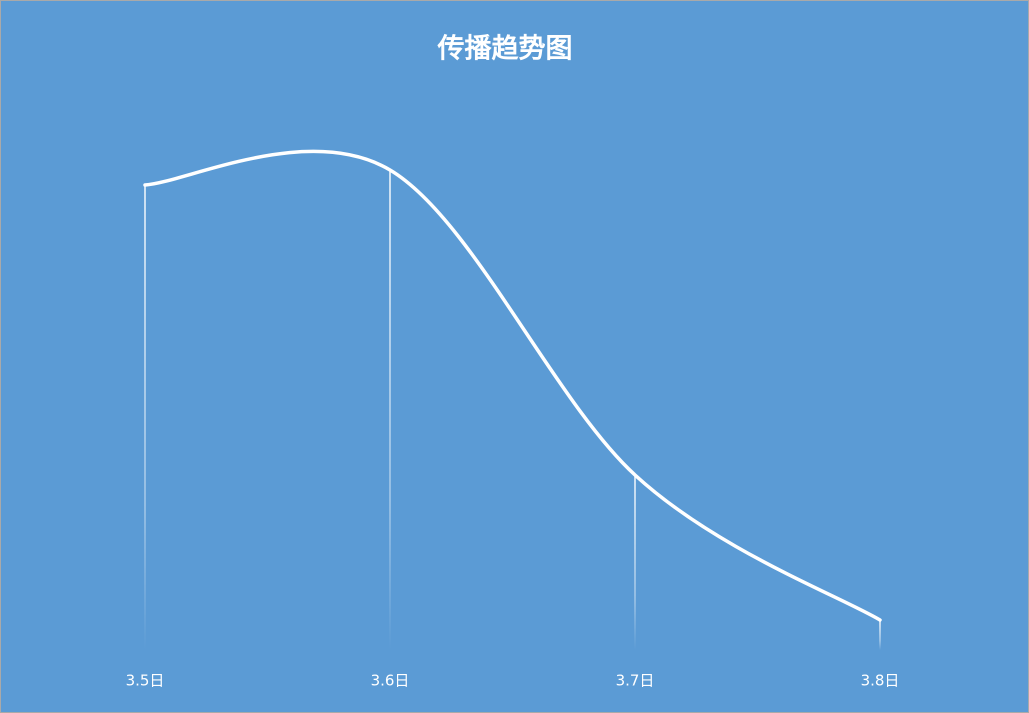 This screenshot has width=1029, height=713. Describe the element at coordinates (505, 49) in the screenshot. I see `chart-title: 传播趋势图` at that location.